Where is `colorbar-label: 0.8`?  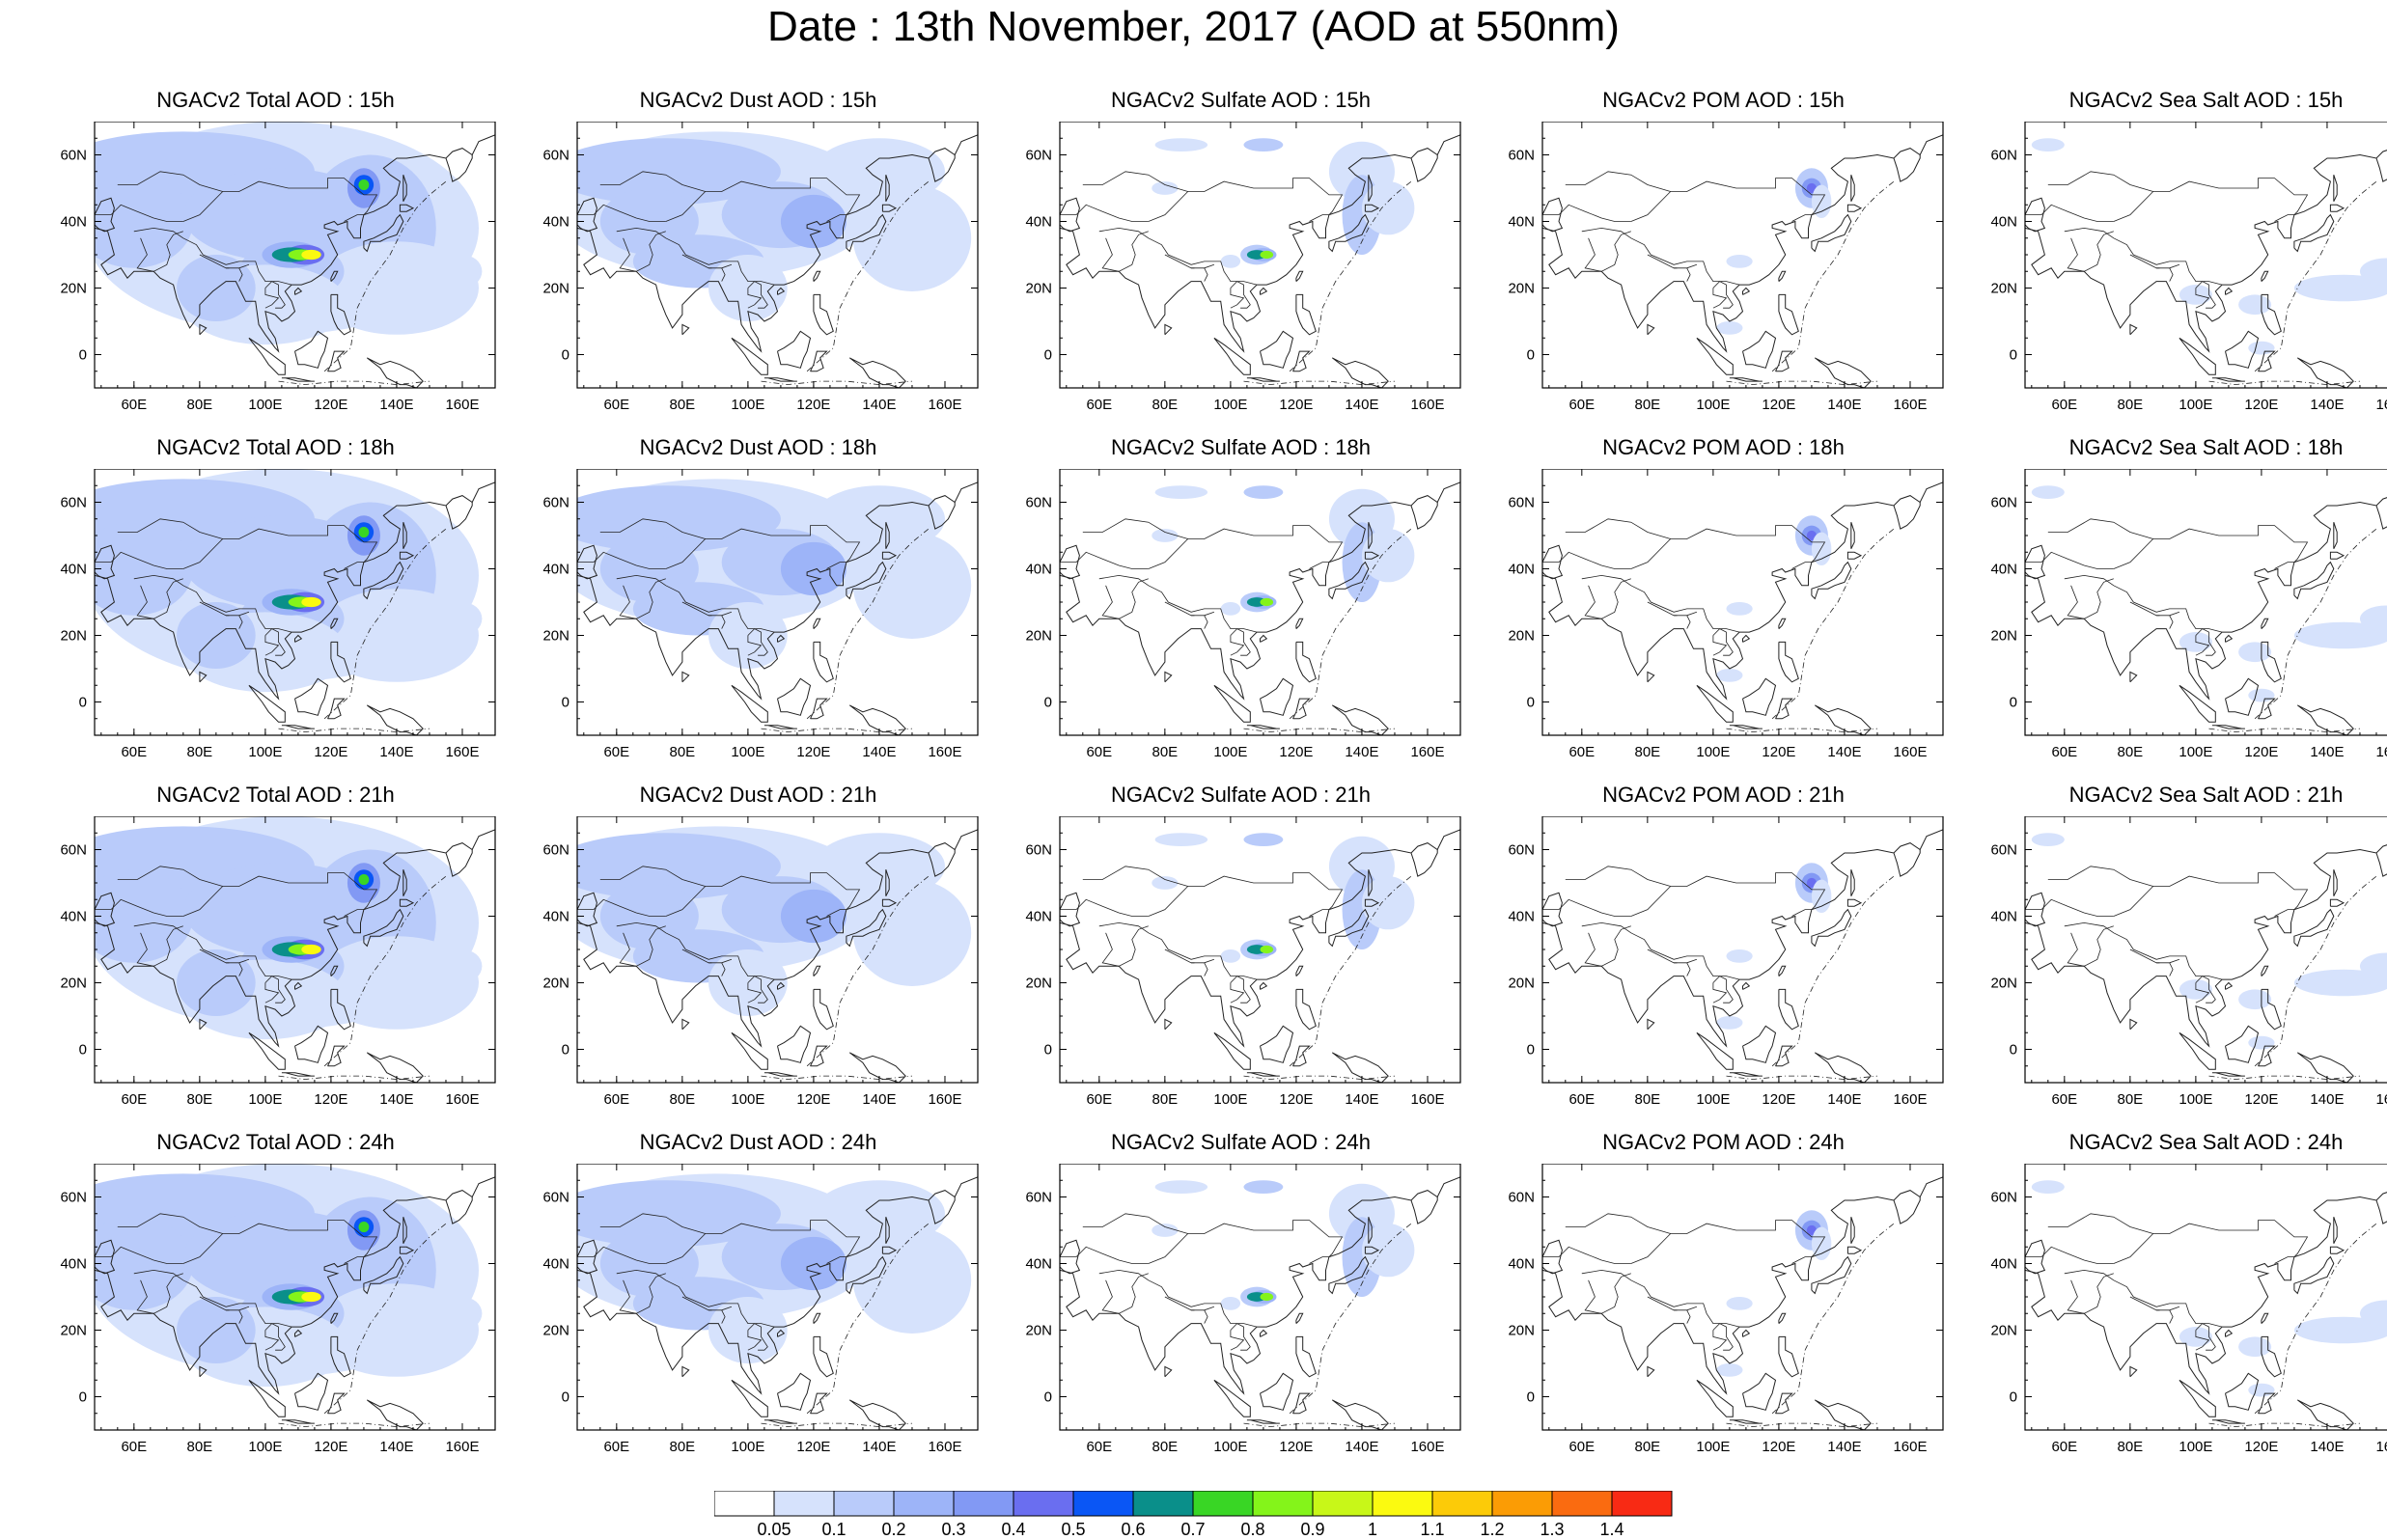 colorbar-label: 0.8 is located at coordinates (1252, 1528).